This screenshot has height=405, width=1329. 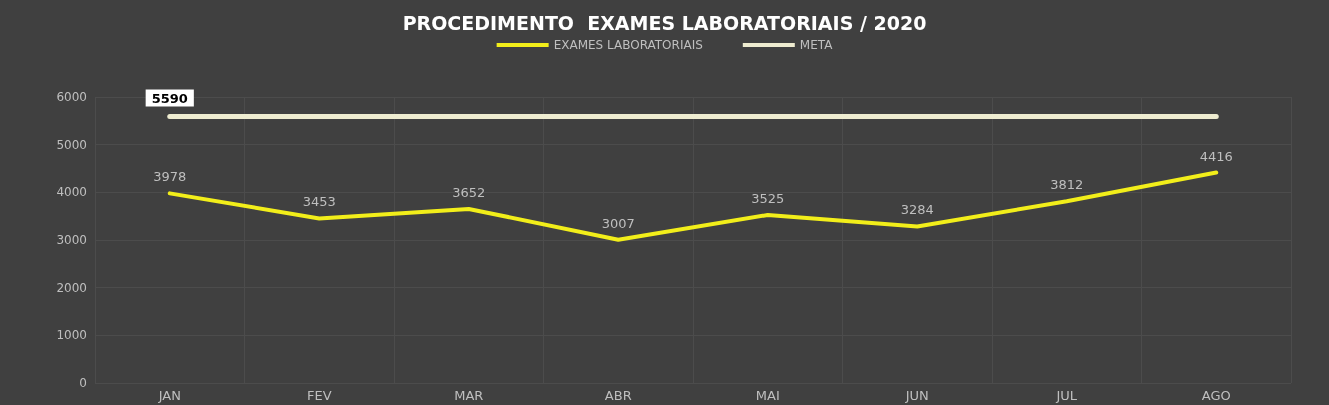 What do you see at coordinates (1066, 395) in the screenshot?
I see `x-tick-label: JUL` at bounding box center [1066, 395].